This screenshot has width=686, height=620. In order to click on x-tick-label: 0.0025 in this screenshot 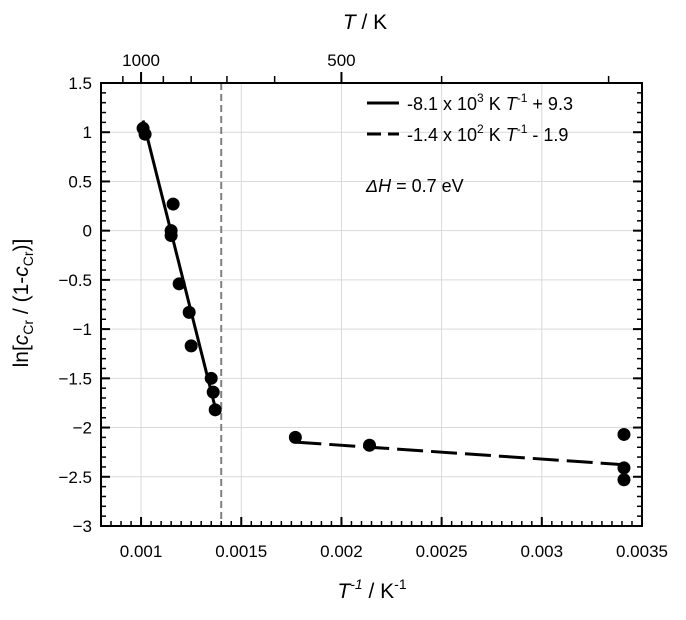, I will do `click(442, 551)`.